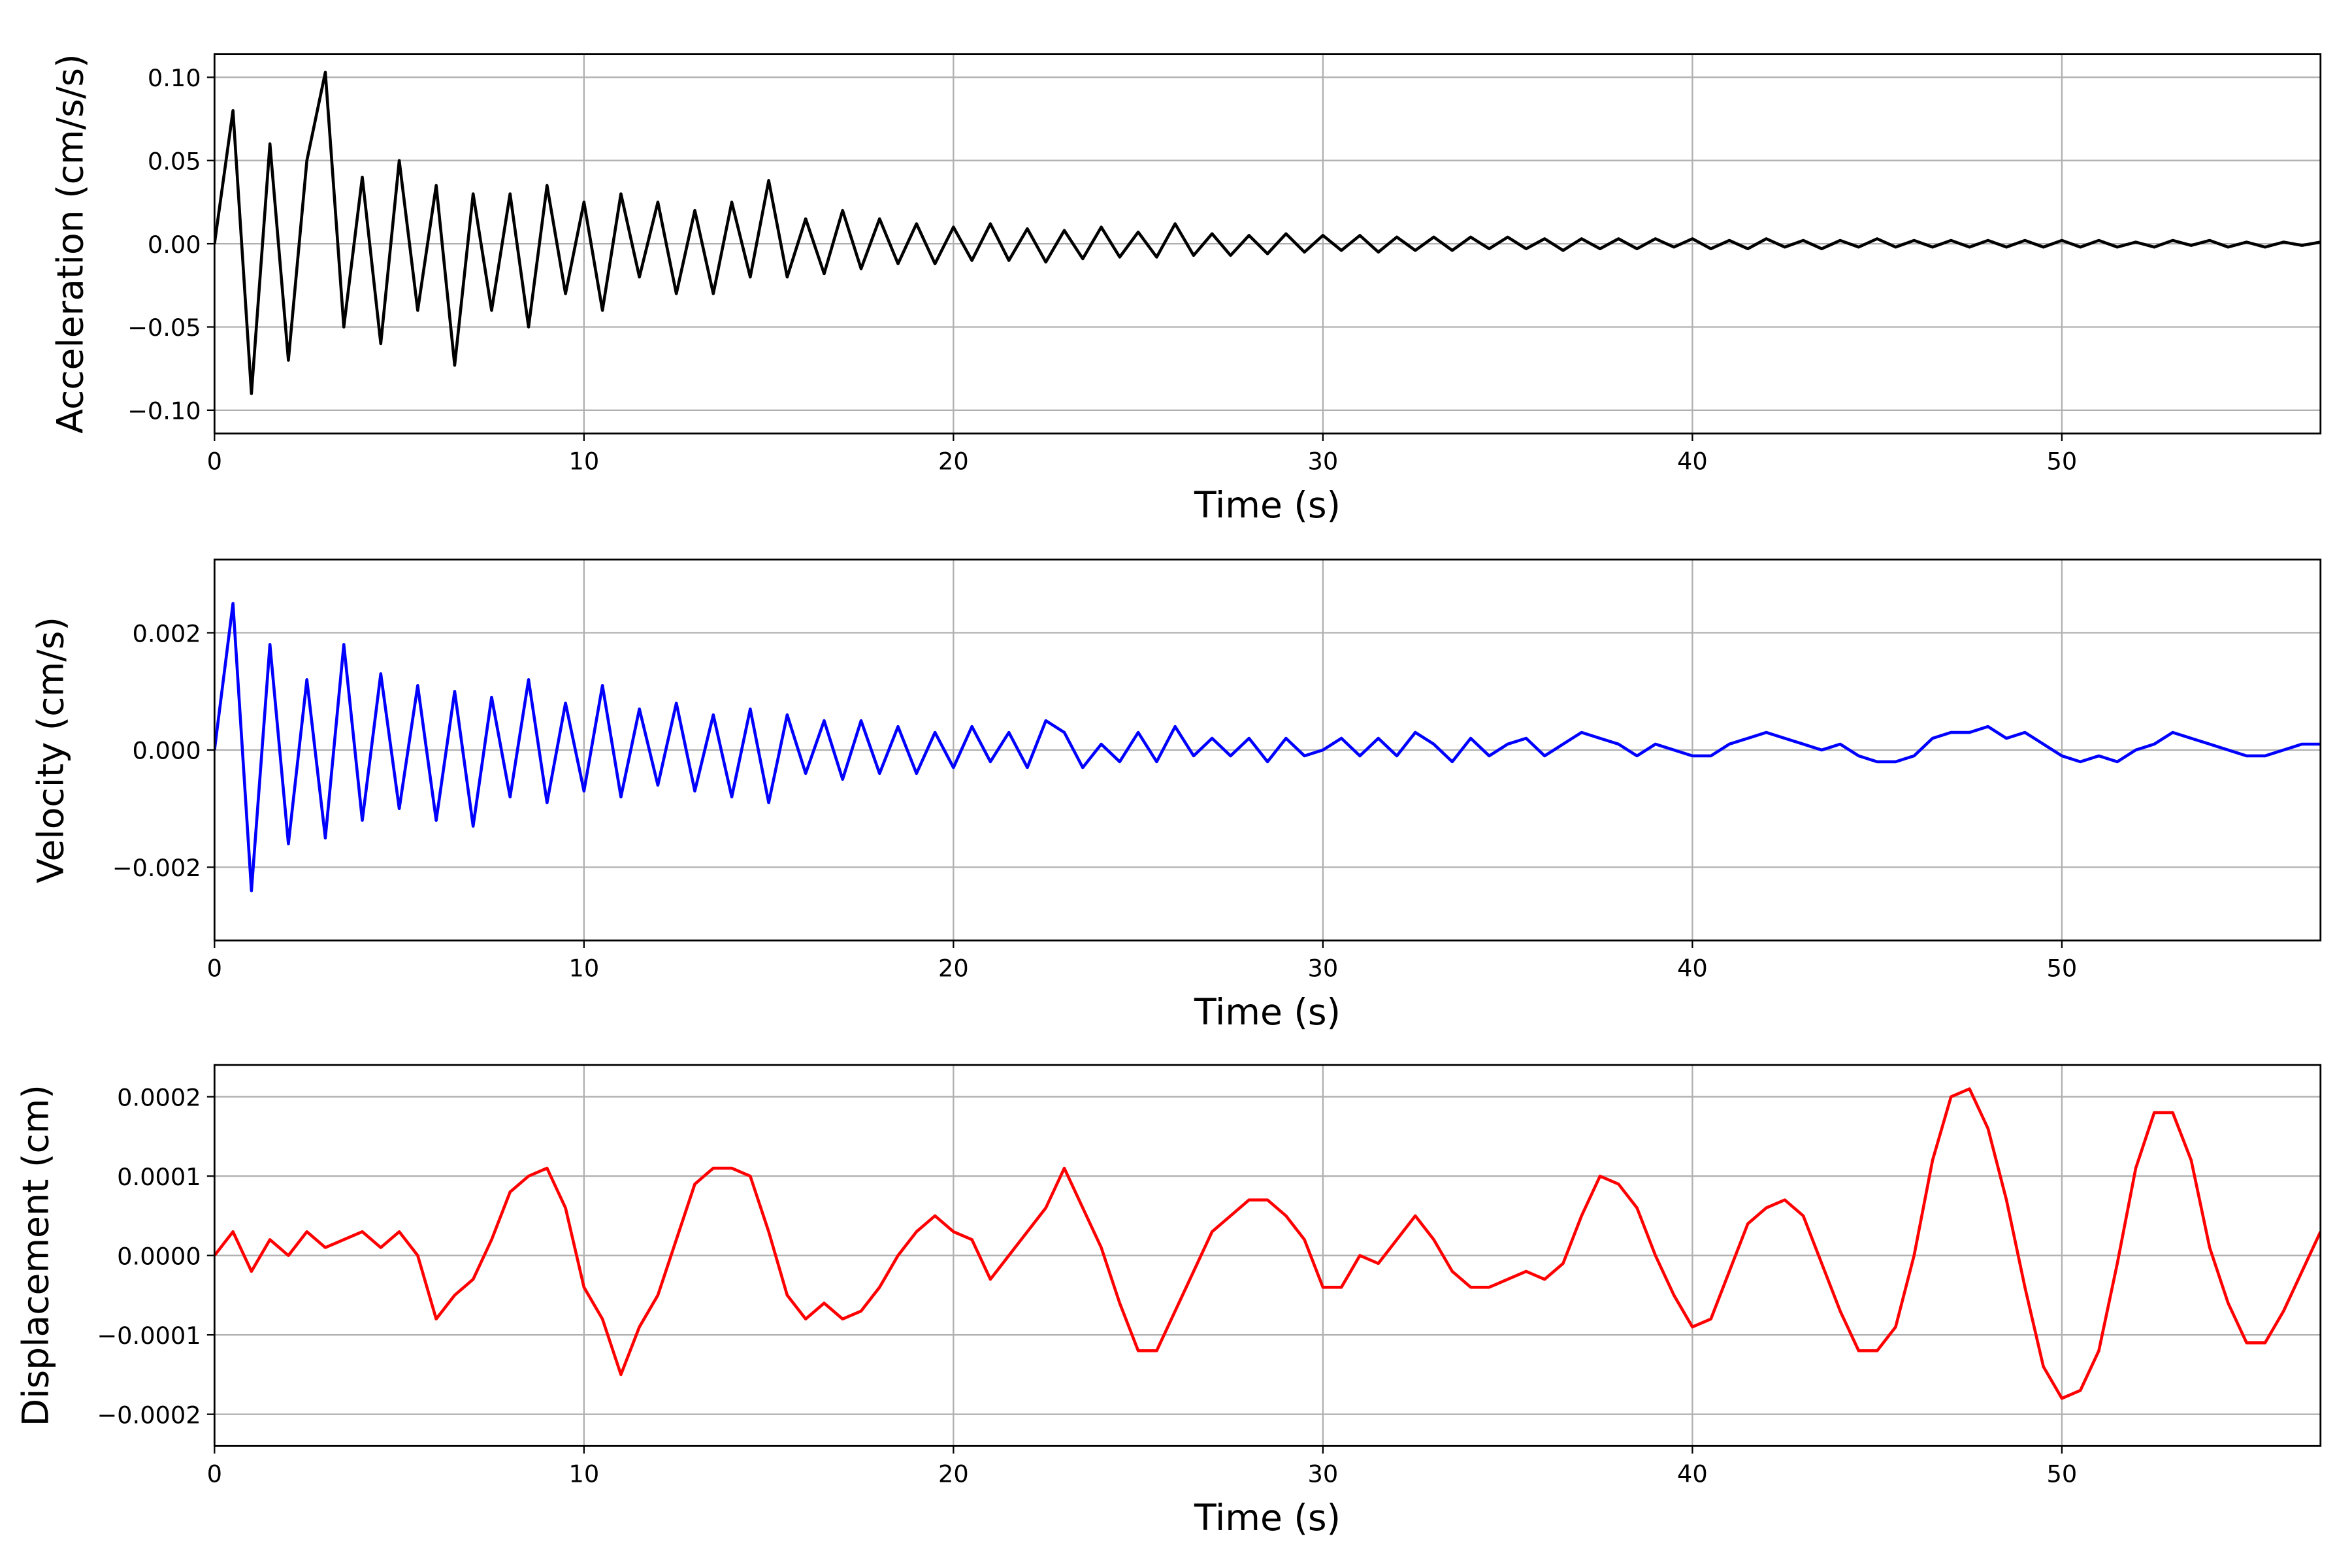  I want to click on y-tick-label: 0.10, so click(174, 78).